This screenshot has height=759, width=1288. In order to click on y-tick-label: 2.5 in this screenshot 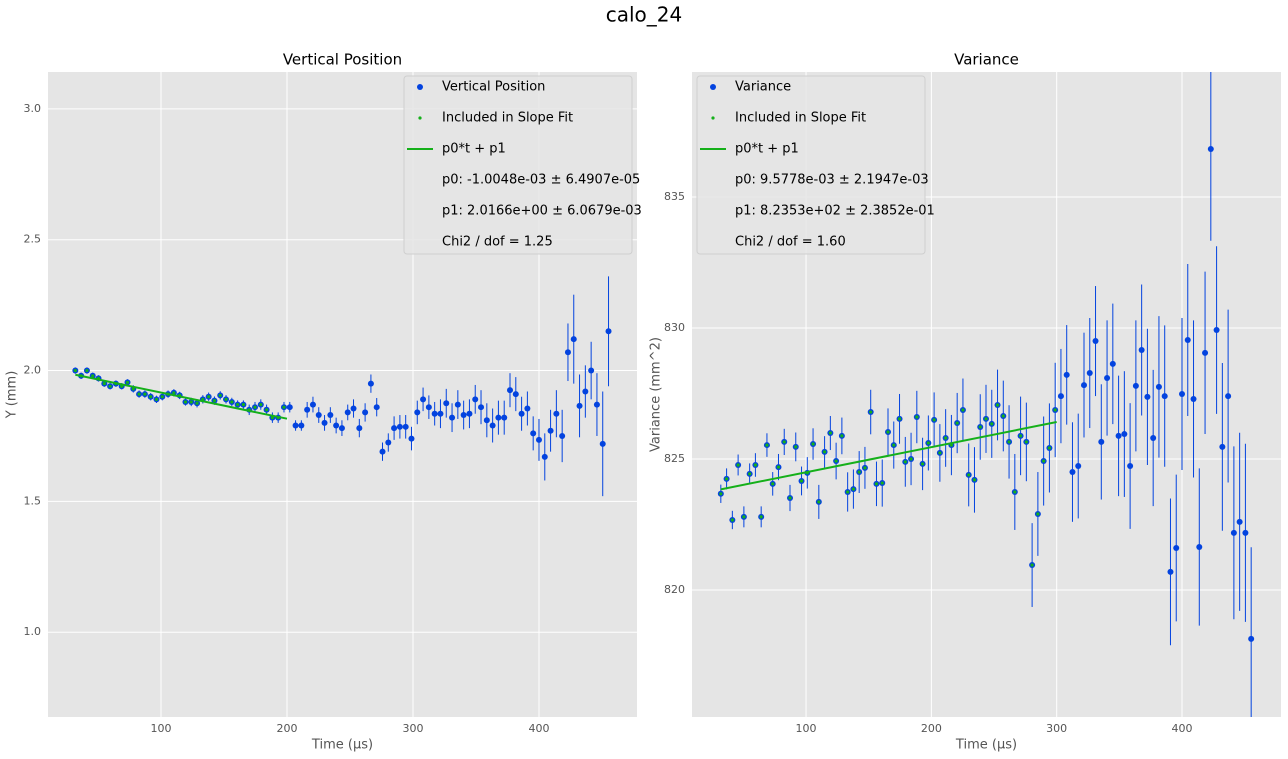, I will do `click(33, 239)`.